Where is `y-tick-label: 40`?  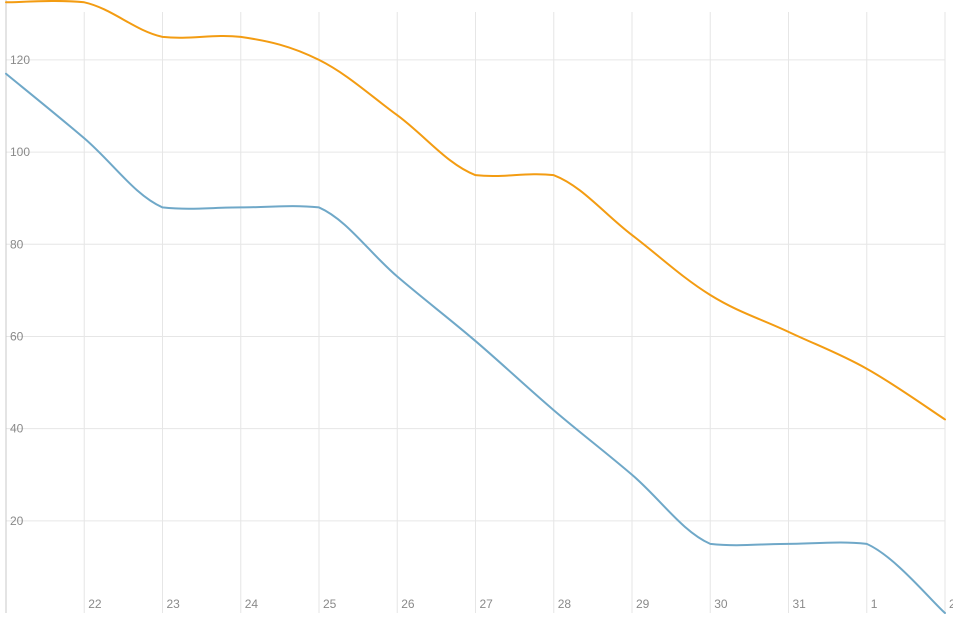 y-tick-label: 40 is located at coordinates (17, 429).